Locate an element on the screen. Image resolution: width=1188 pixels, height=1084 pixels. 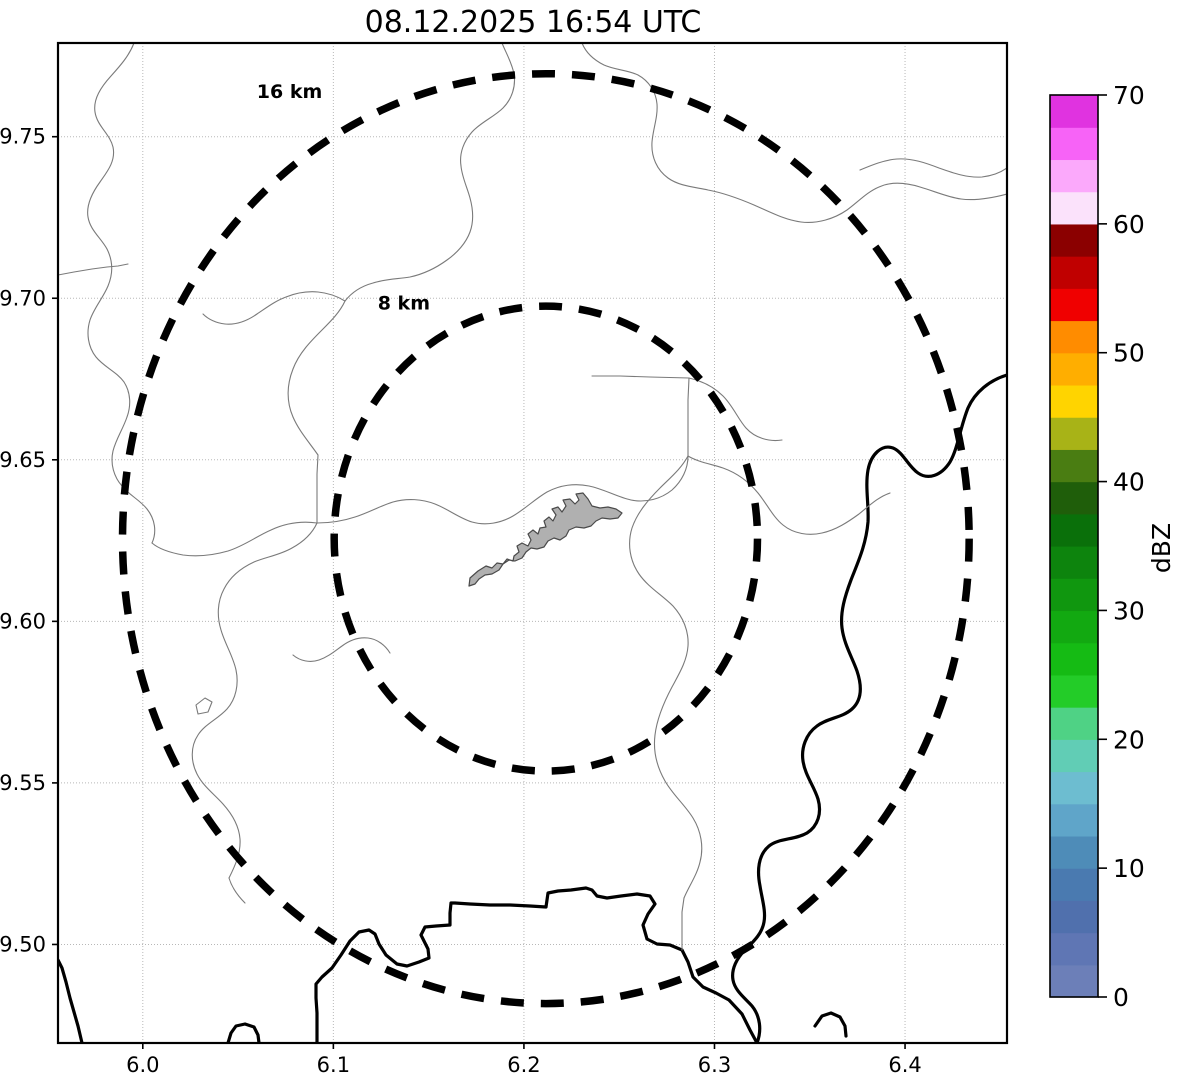
y-tick-label-2: 49.60 is located at coordinates (23, 621).